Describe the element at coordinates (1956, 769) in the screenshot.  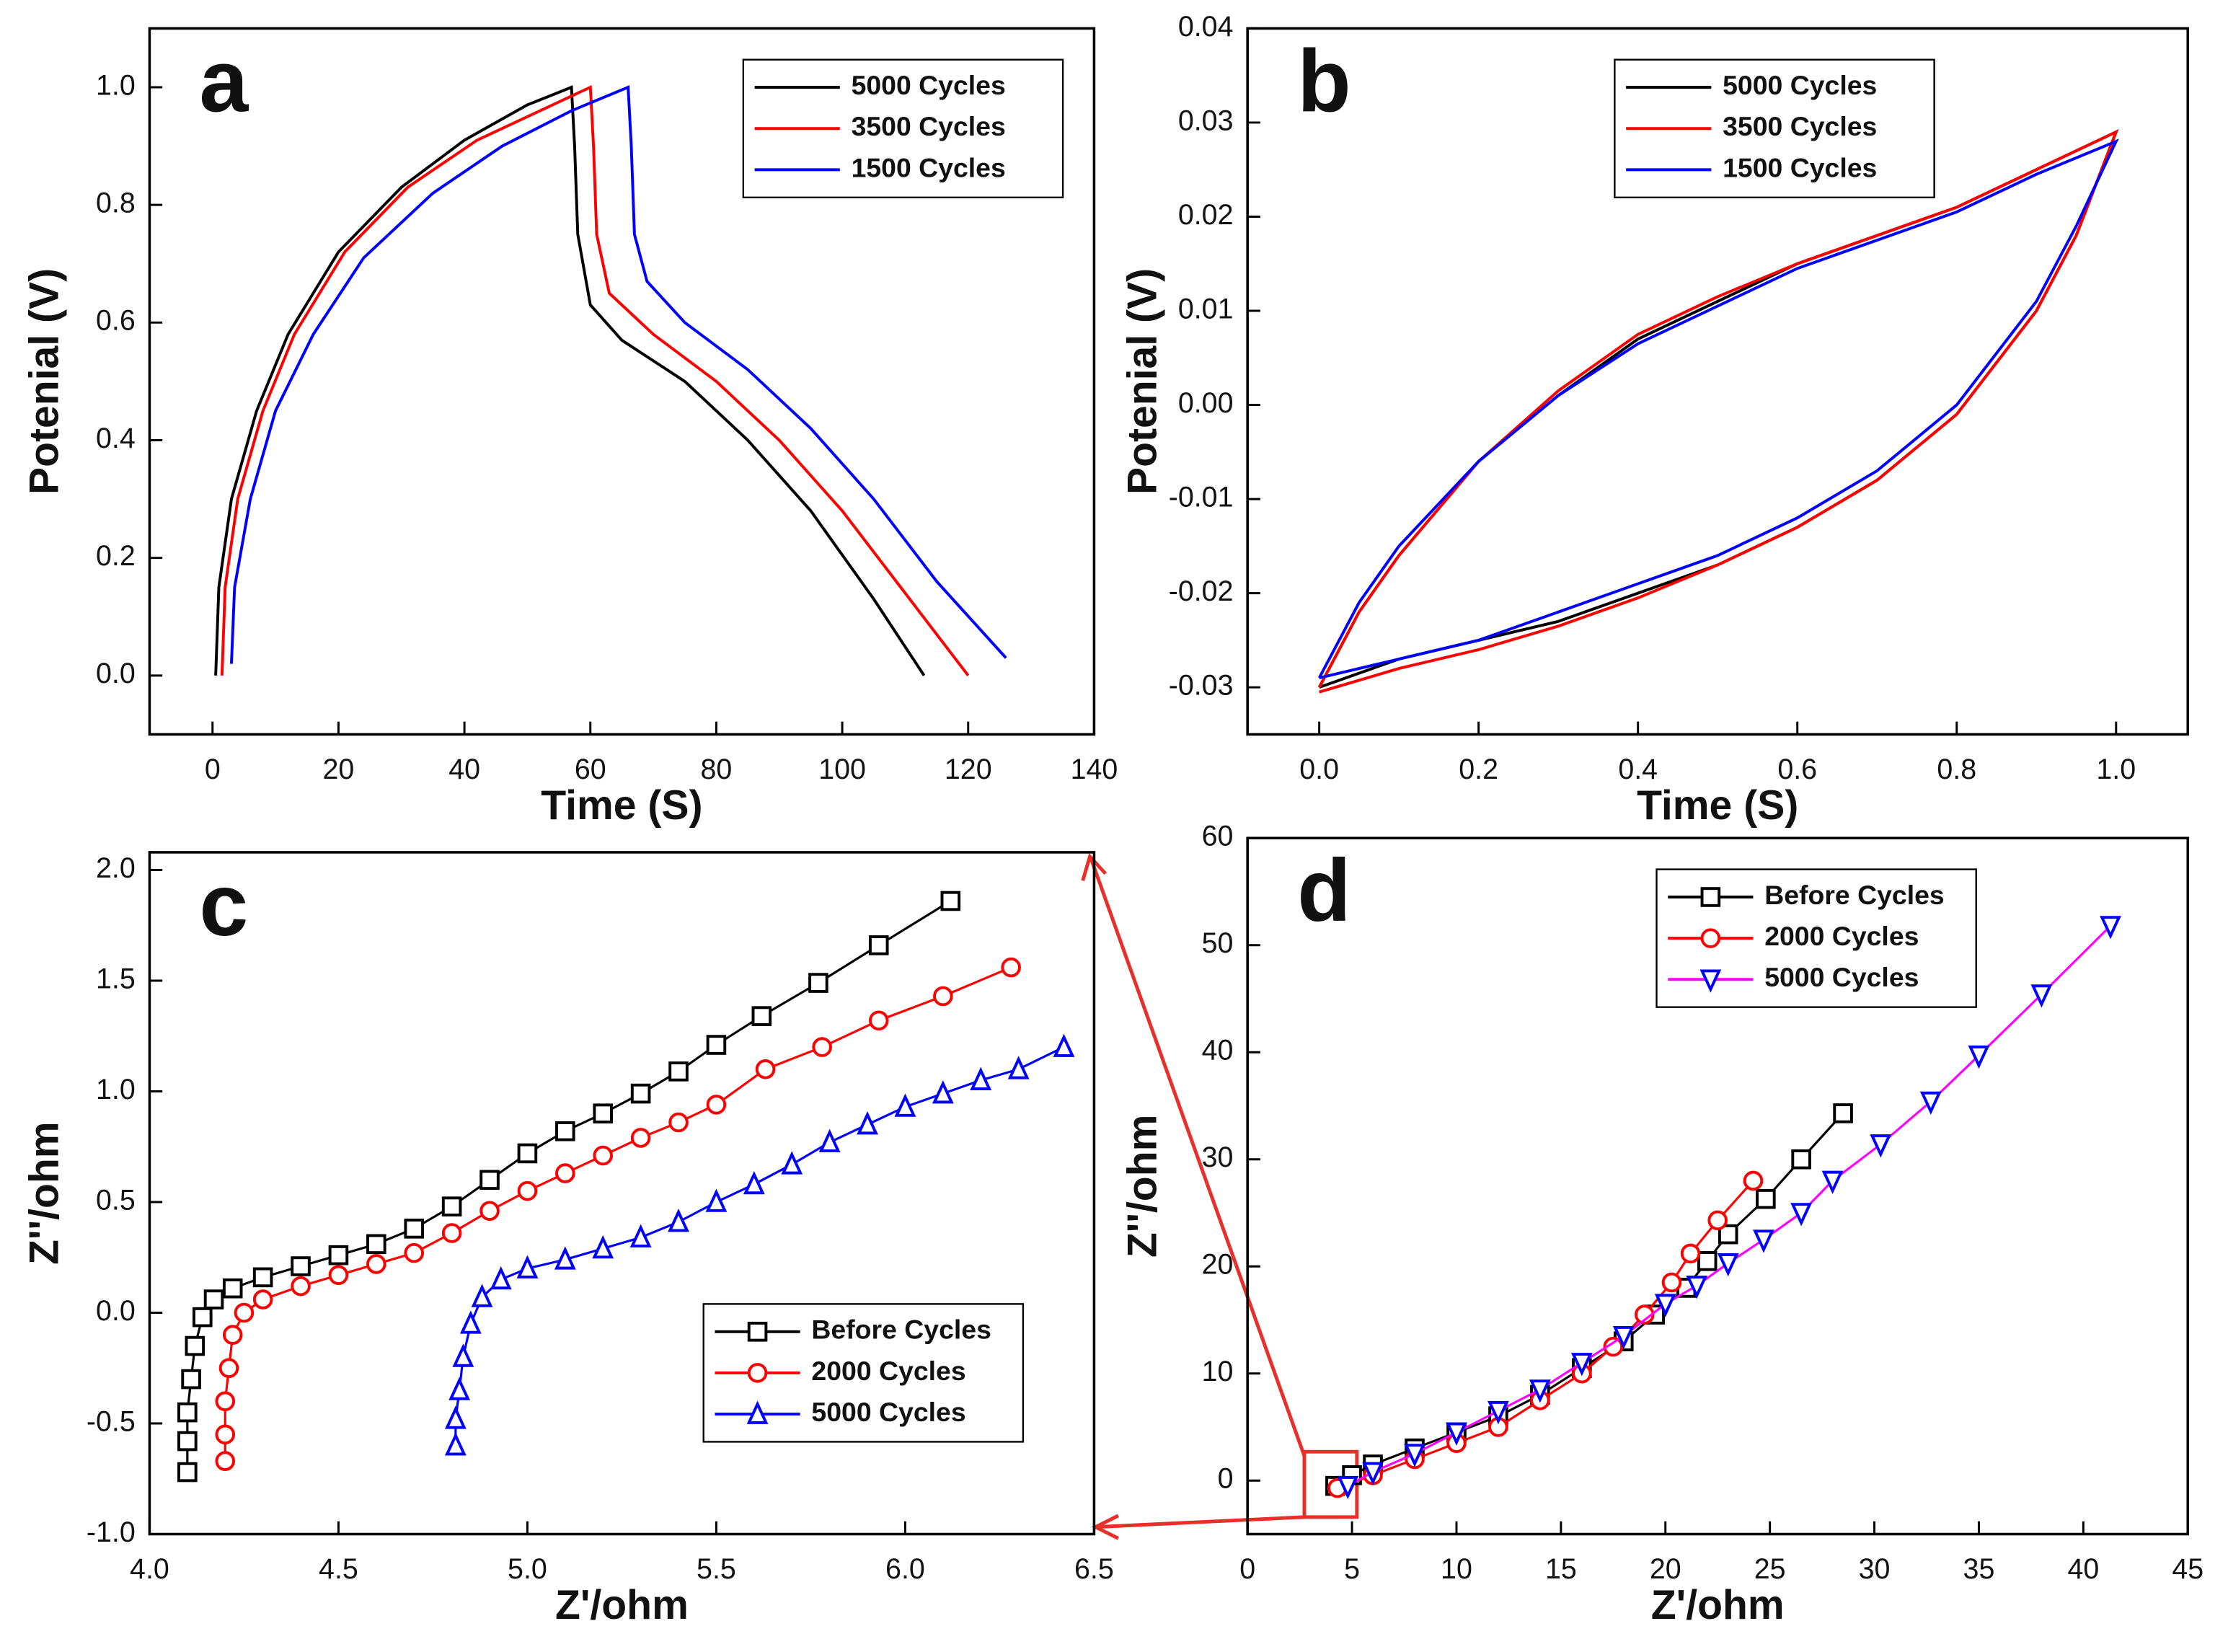
I see `x-tick-label: 0.8` at that location.